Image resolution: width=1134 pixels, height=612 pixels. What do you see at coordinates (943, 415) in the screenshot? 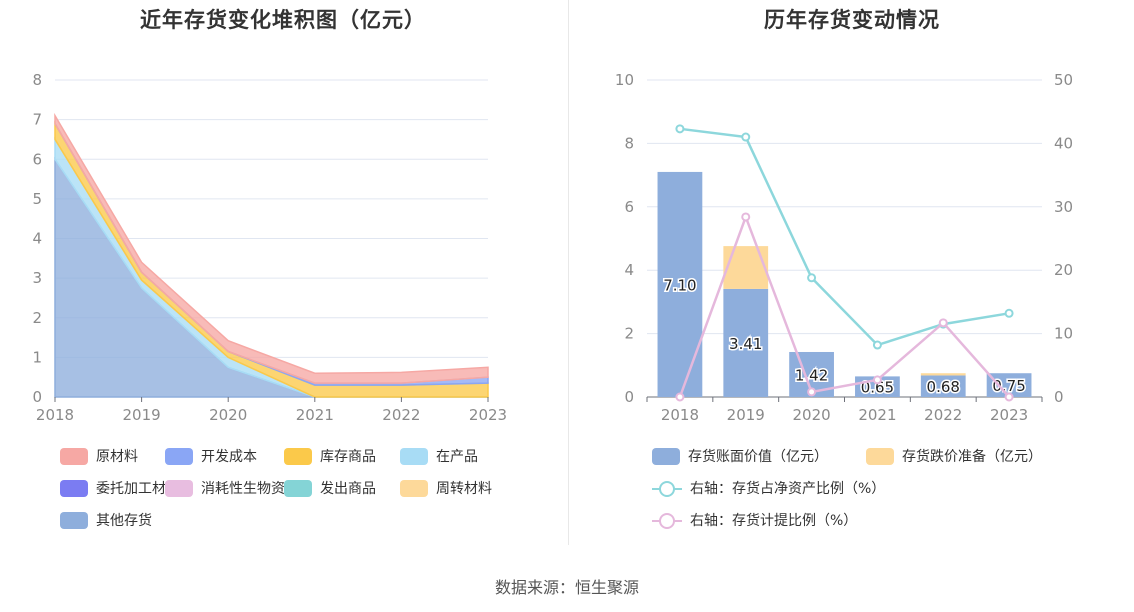
I see `right-x-tick-label: 2022` at bounding box center [943, 415].